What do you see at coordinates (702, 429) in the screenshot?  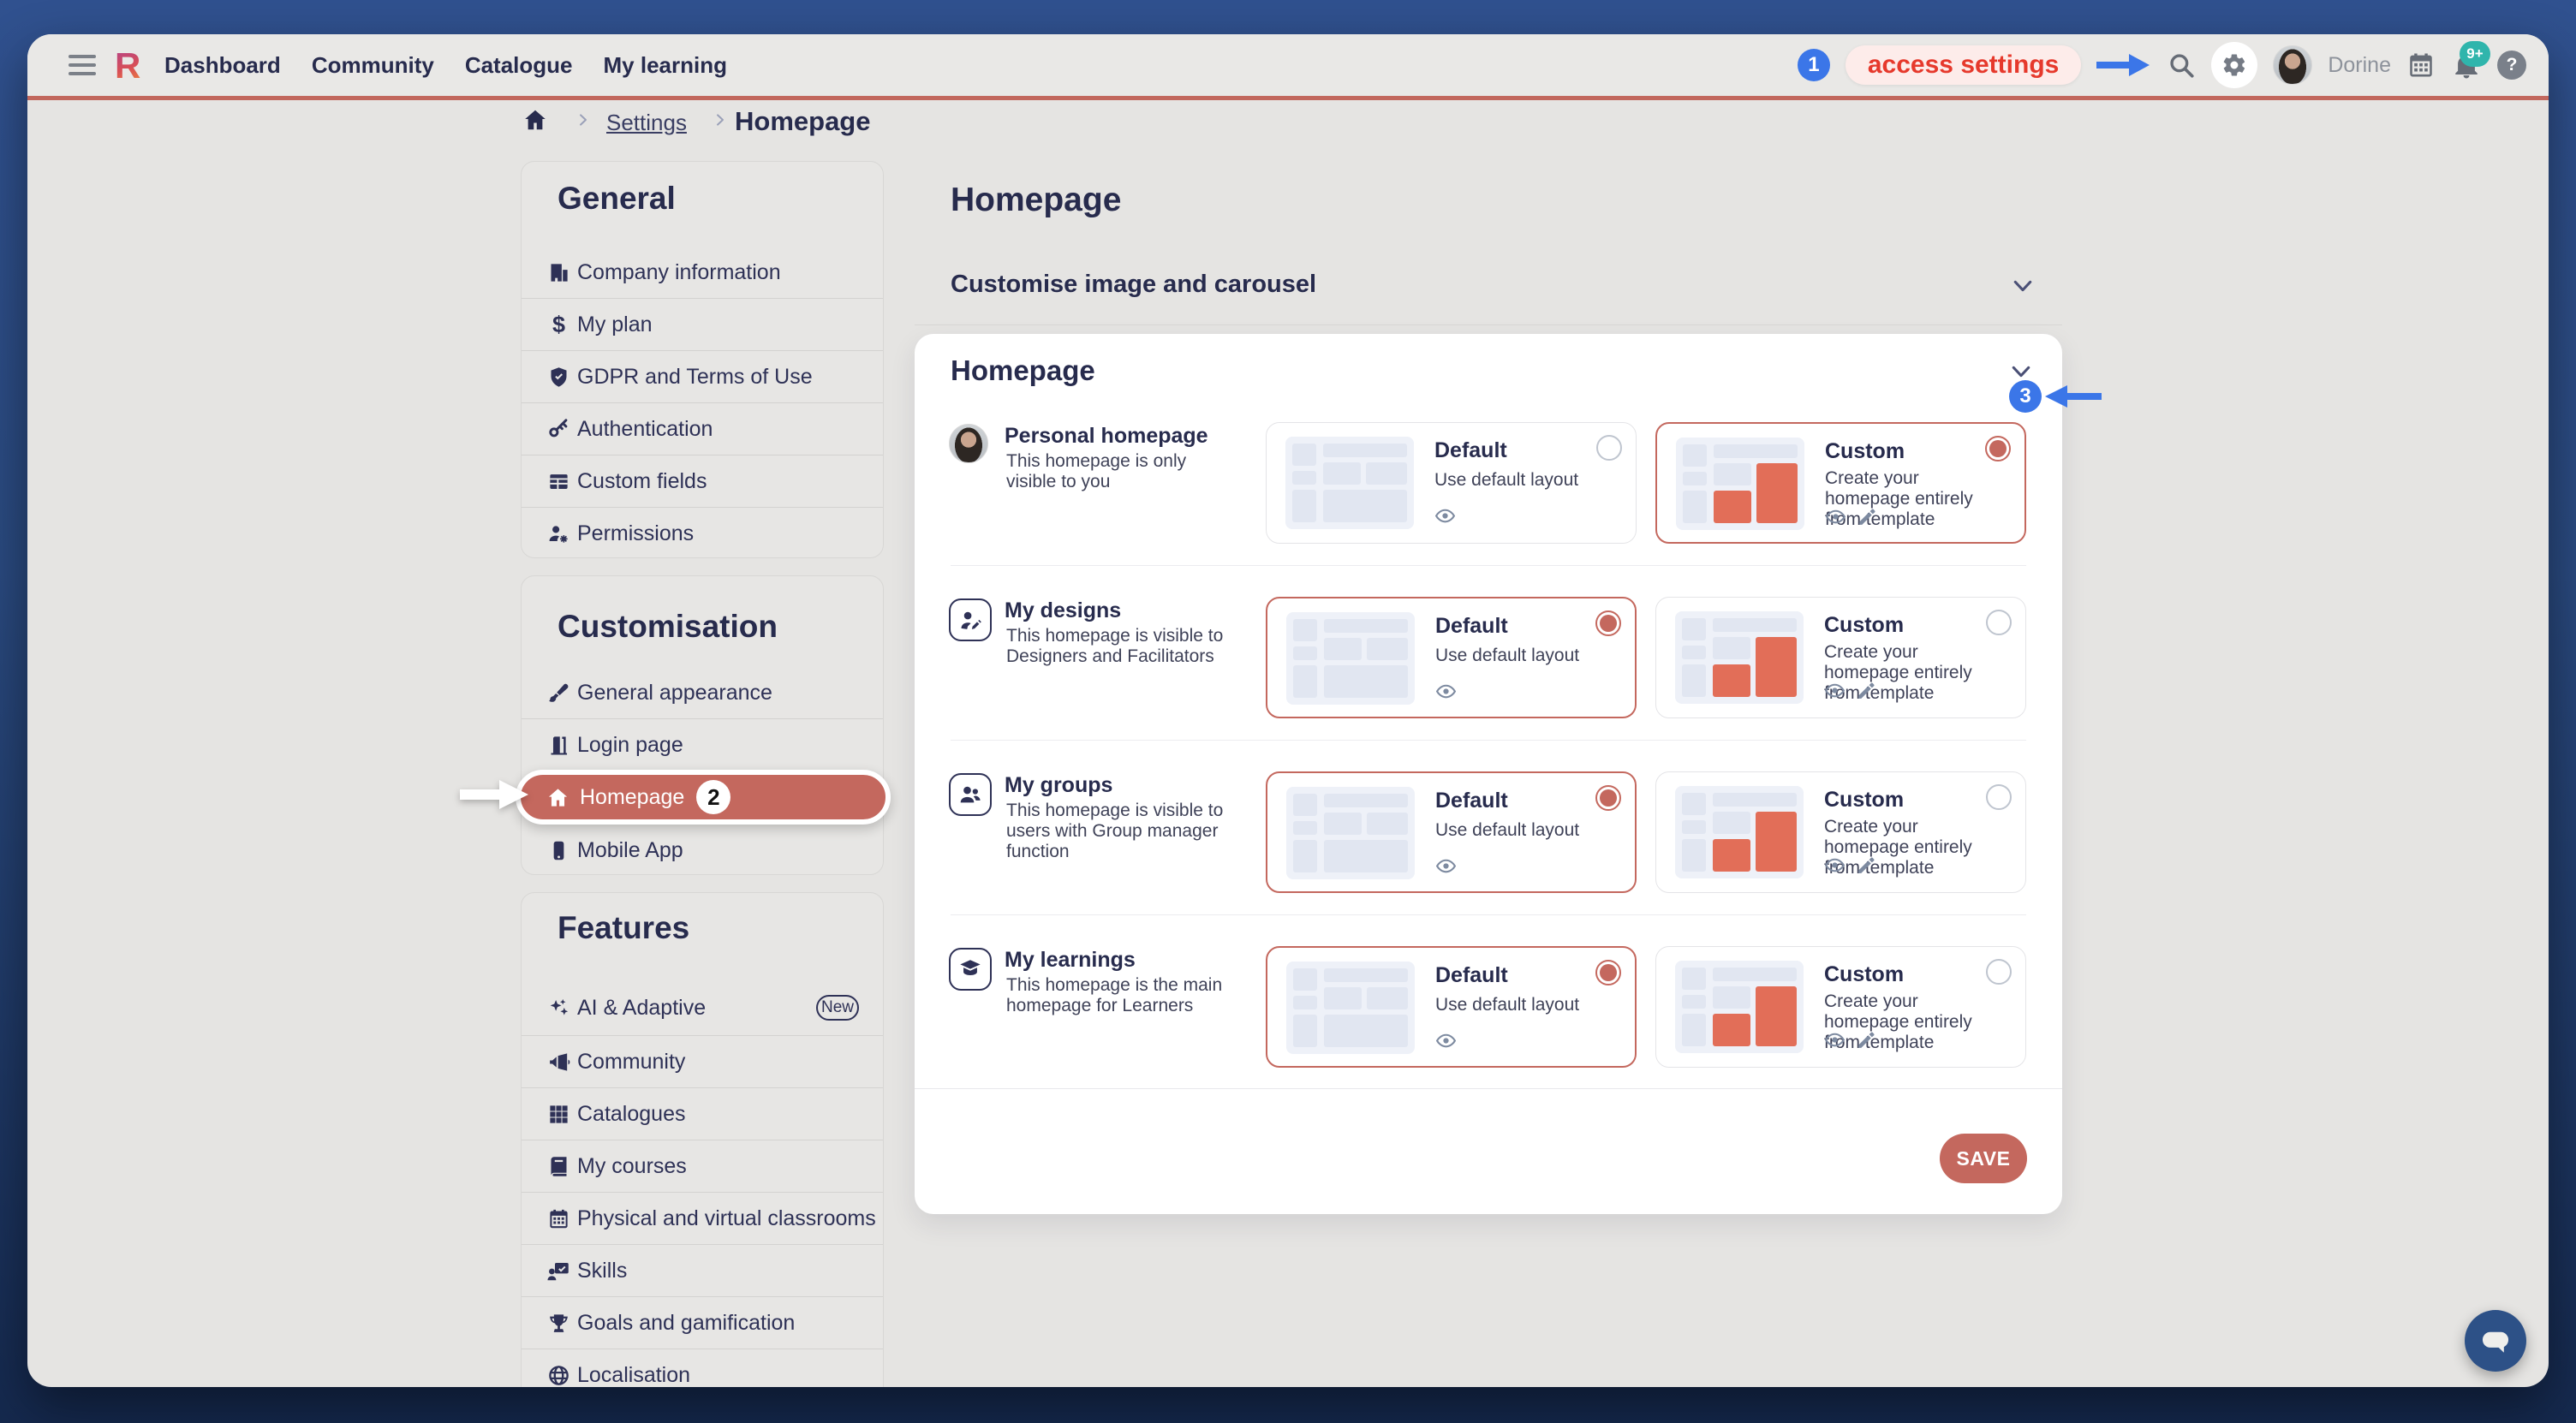 I see `sidebar-item-authentication: Authentication` at bounding box center [702, 429].